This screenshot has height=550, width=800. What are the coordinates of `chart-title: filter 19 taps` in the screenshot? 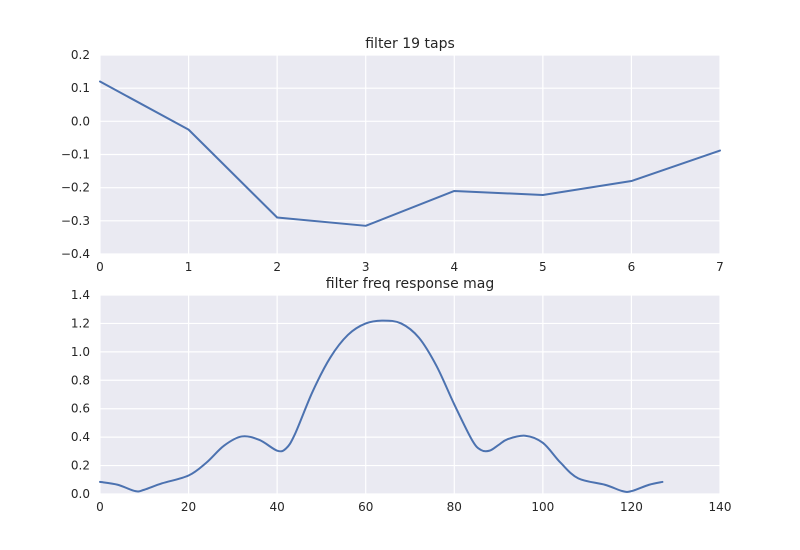 It's located at (410, 44).